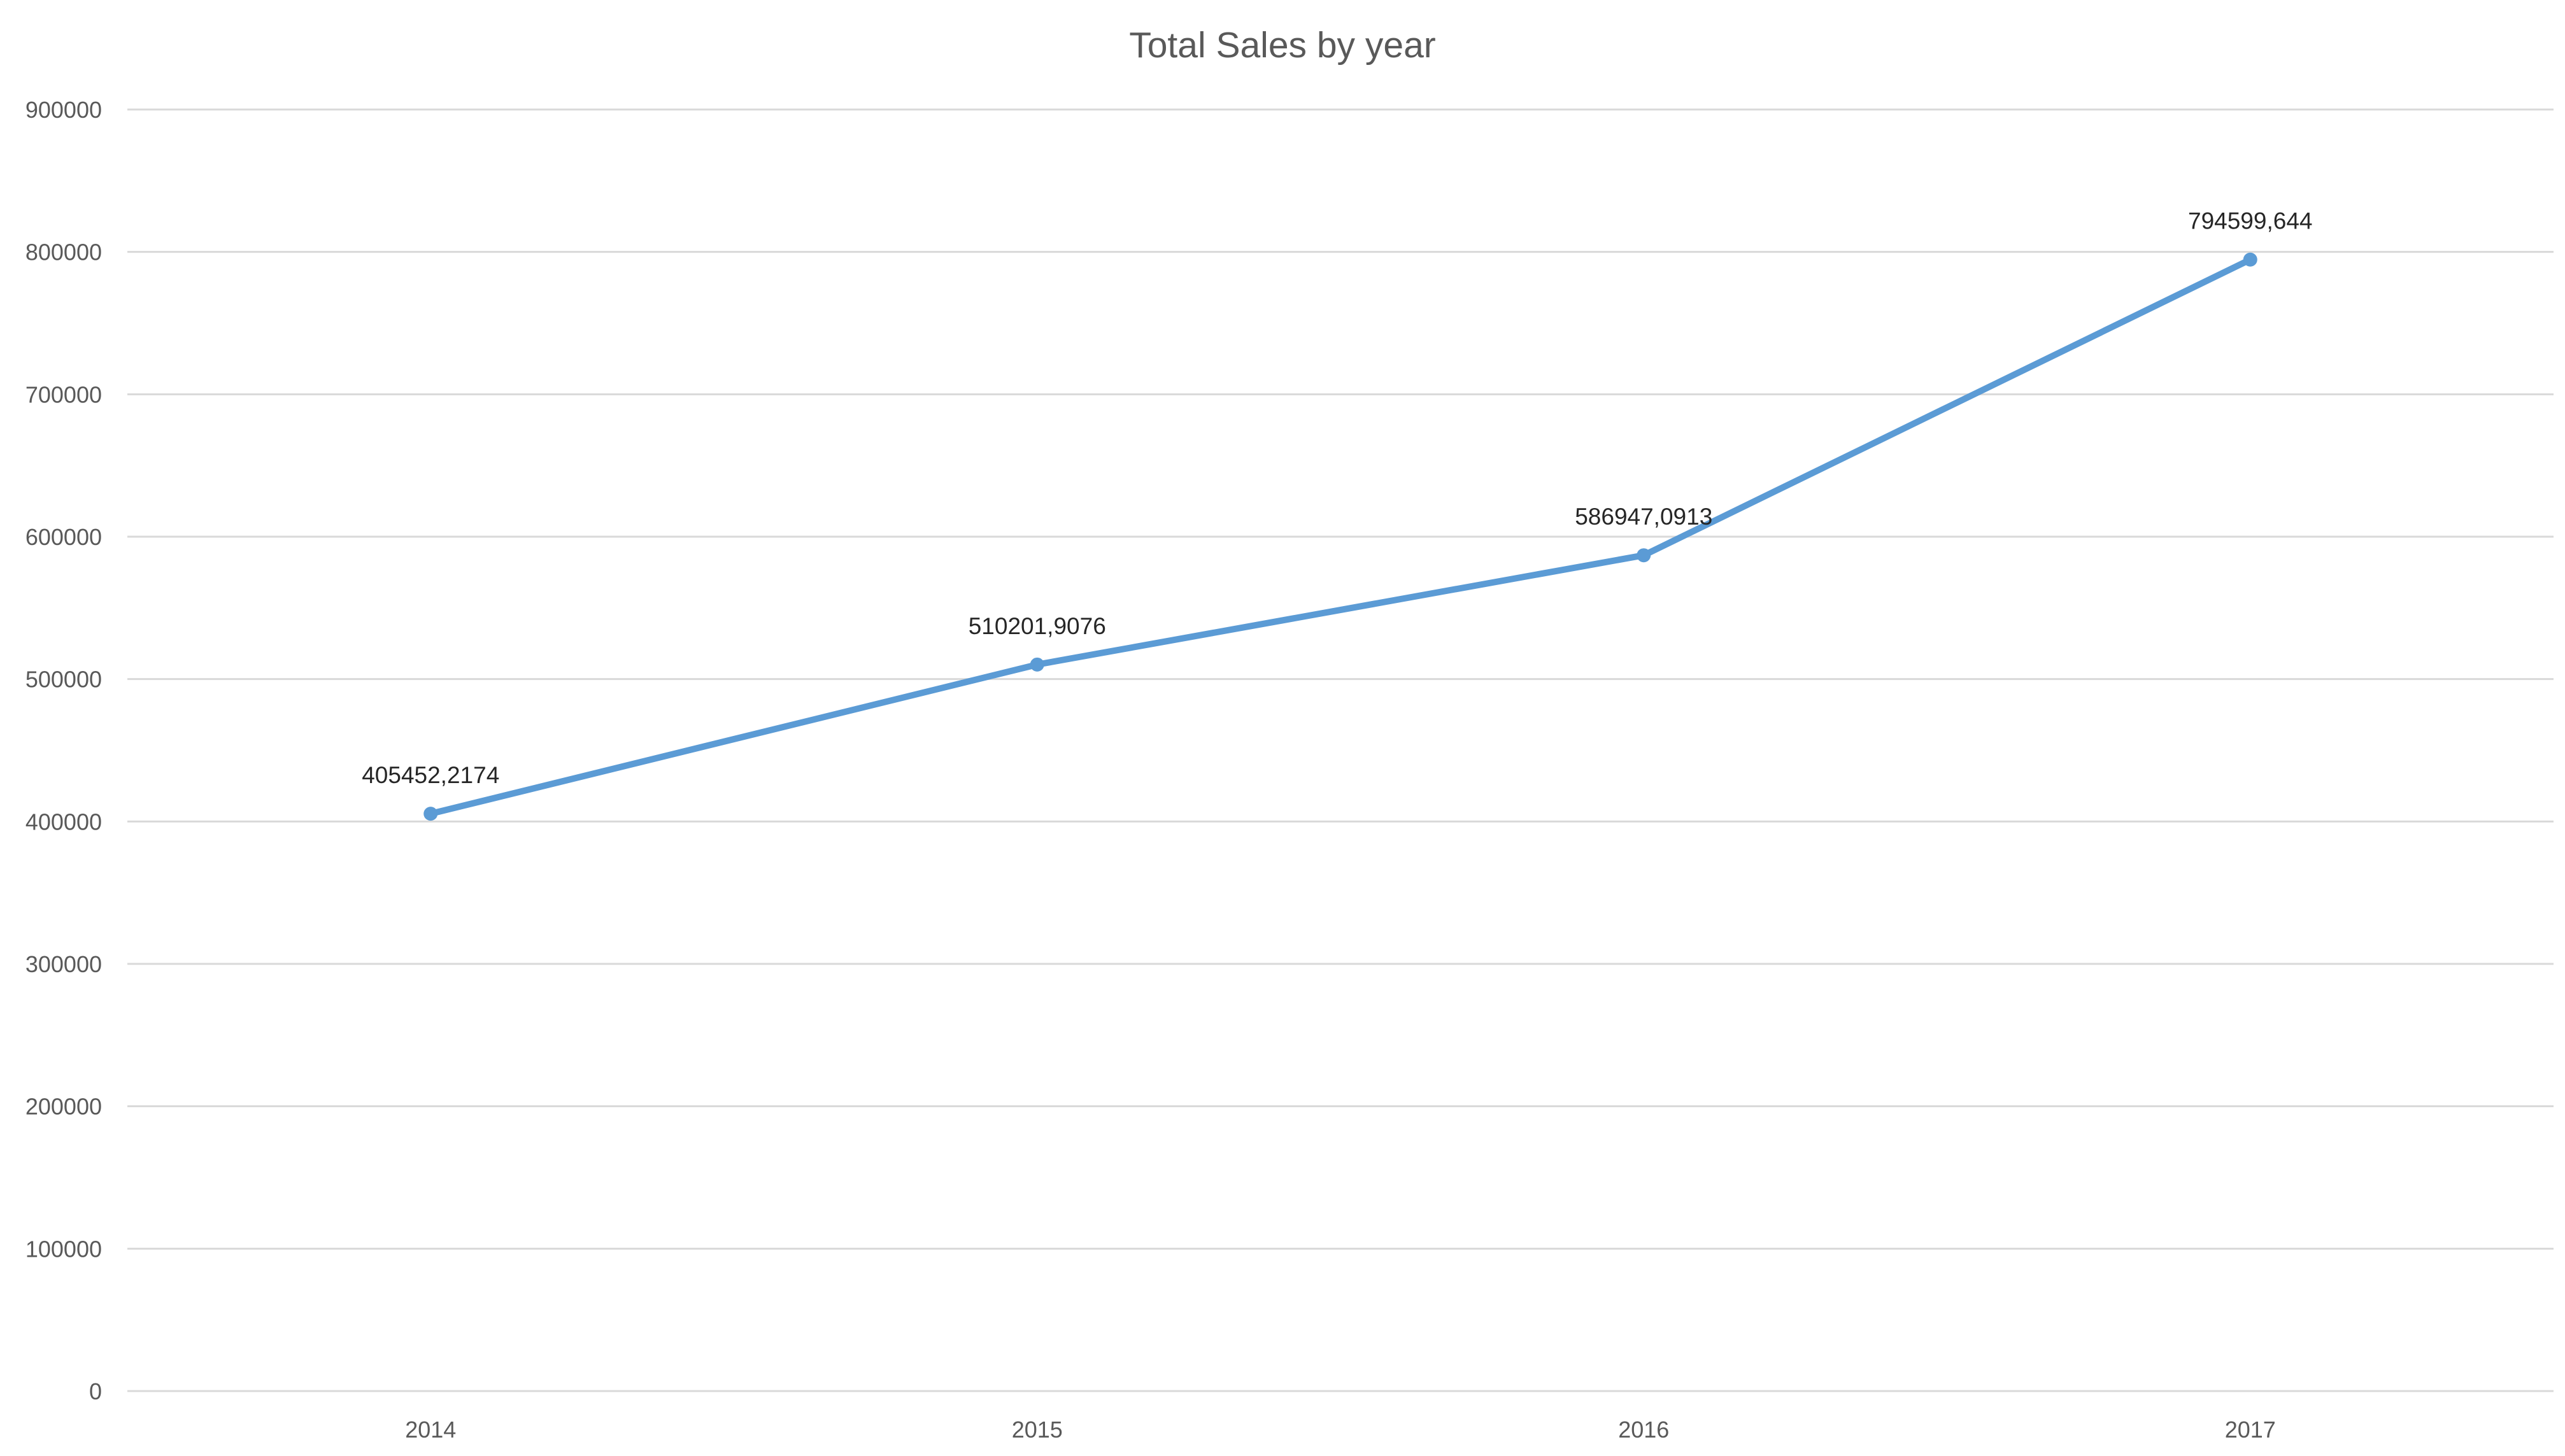 The image size is (2565, 1456). I want to click on y-tick-label: 0, so click(95, 1391).